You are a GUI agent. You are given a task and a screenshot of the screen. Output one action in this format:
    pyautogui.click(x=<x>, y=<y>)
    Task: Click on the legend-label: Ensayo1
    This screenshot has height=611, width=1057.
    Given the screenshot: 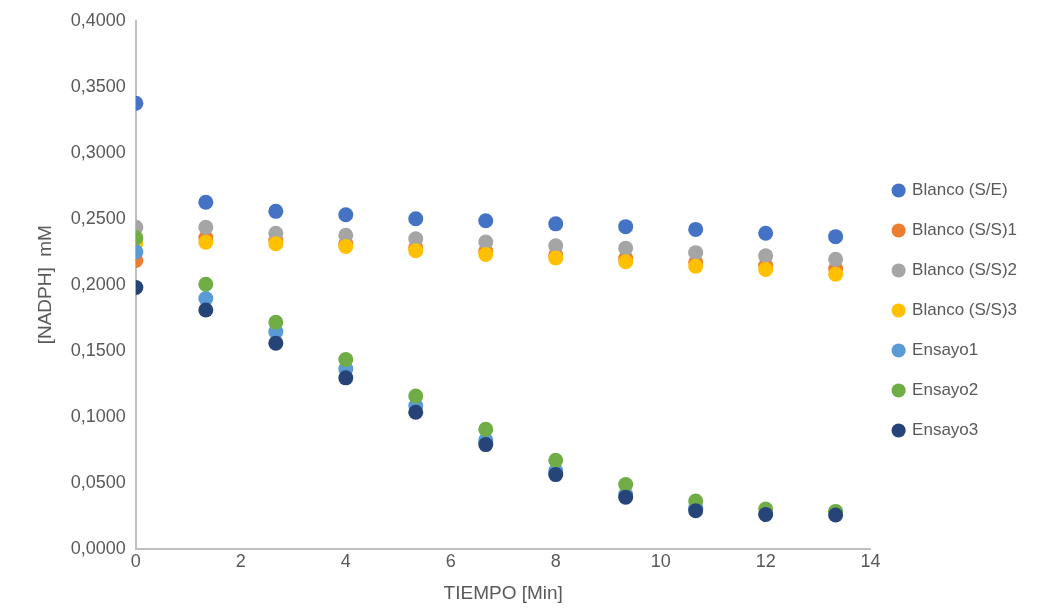 What is the action you would take?
    pyautogui.click(x=945, y=350)
    